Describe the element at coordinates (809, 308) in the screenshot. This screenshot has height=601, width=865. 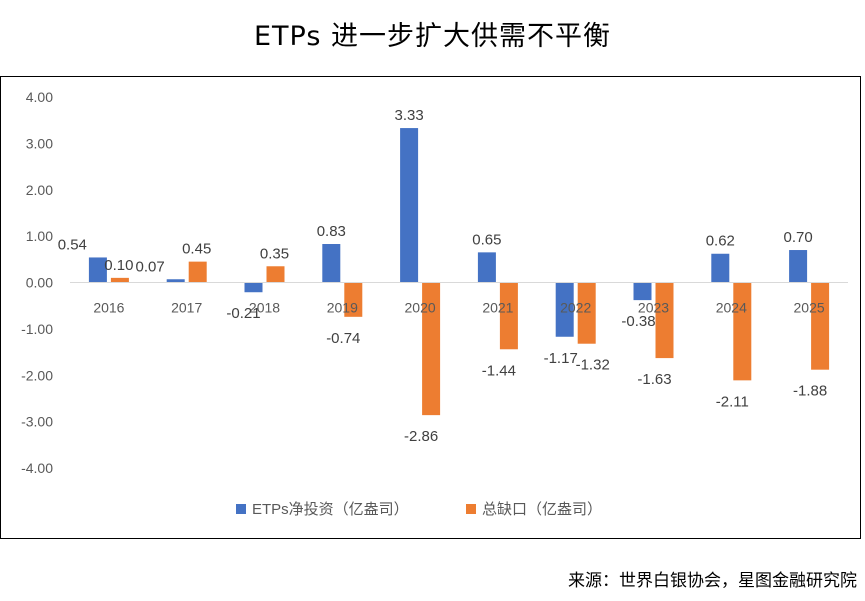
I see `x-tick-label: 2025` at that location.